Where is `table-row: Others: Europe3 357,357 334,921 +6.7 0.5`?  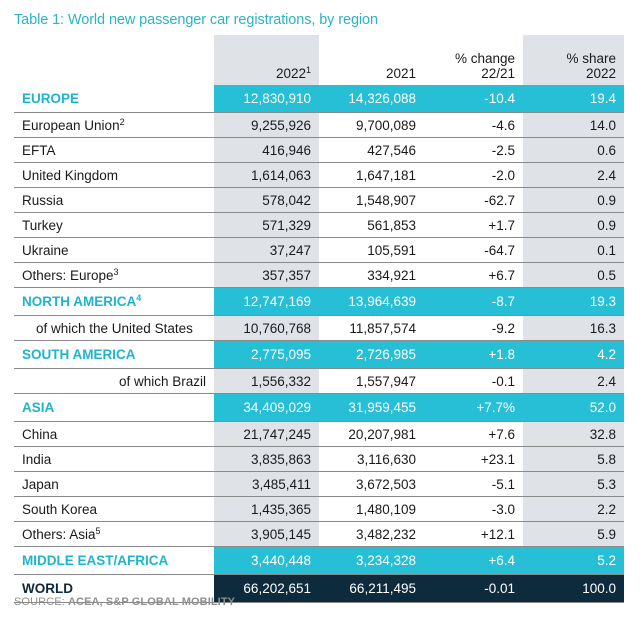 table-row: Others: Europe3 357,357 334,921 +6.7 0.5 is located at coordinates (319, 275).